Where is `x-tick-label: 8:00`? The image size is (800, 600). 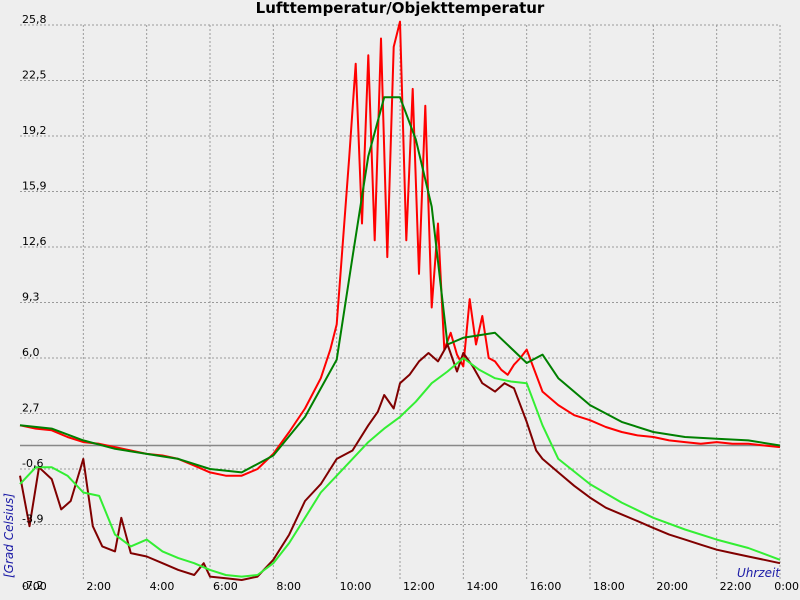 x-tick-label: 8:00 is located at coordinates (288, 586).